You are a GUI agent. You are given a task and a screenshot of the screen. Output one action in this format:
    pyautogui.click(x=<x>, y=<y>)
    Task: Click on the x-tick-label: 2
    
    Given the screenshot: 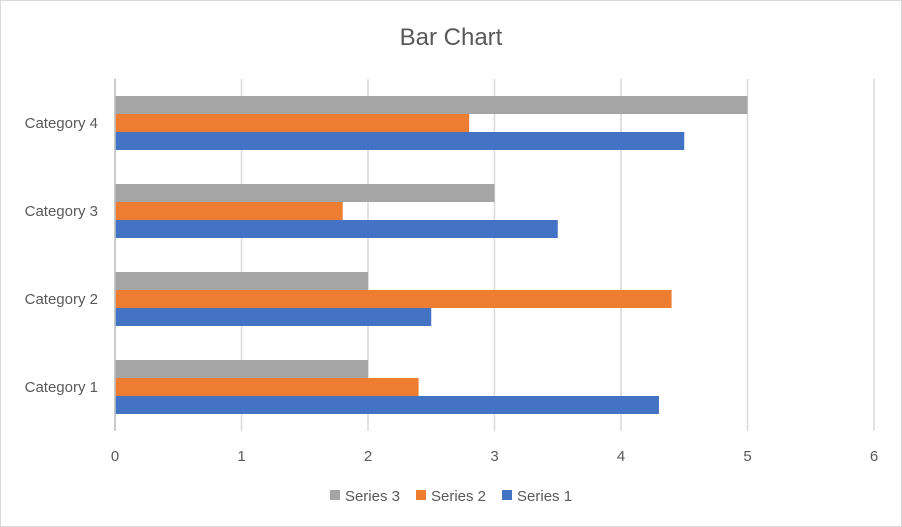 What is the action you would take?
    pyautogui.click(x=368, y=456)
    